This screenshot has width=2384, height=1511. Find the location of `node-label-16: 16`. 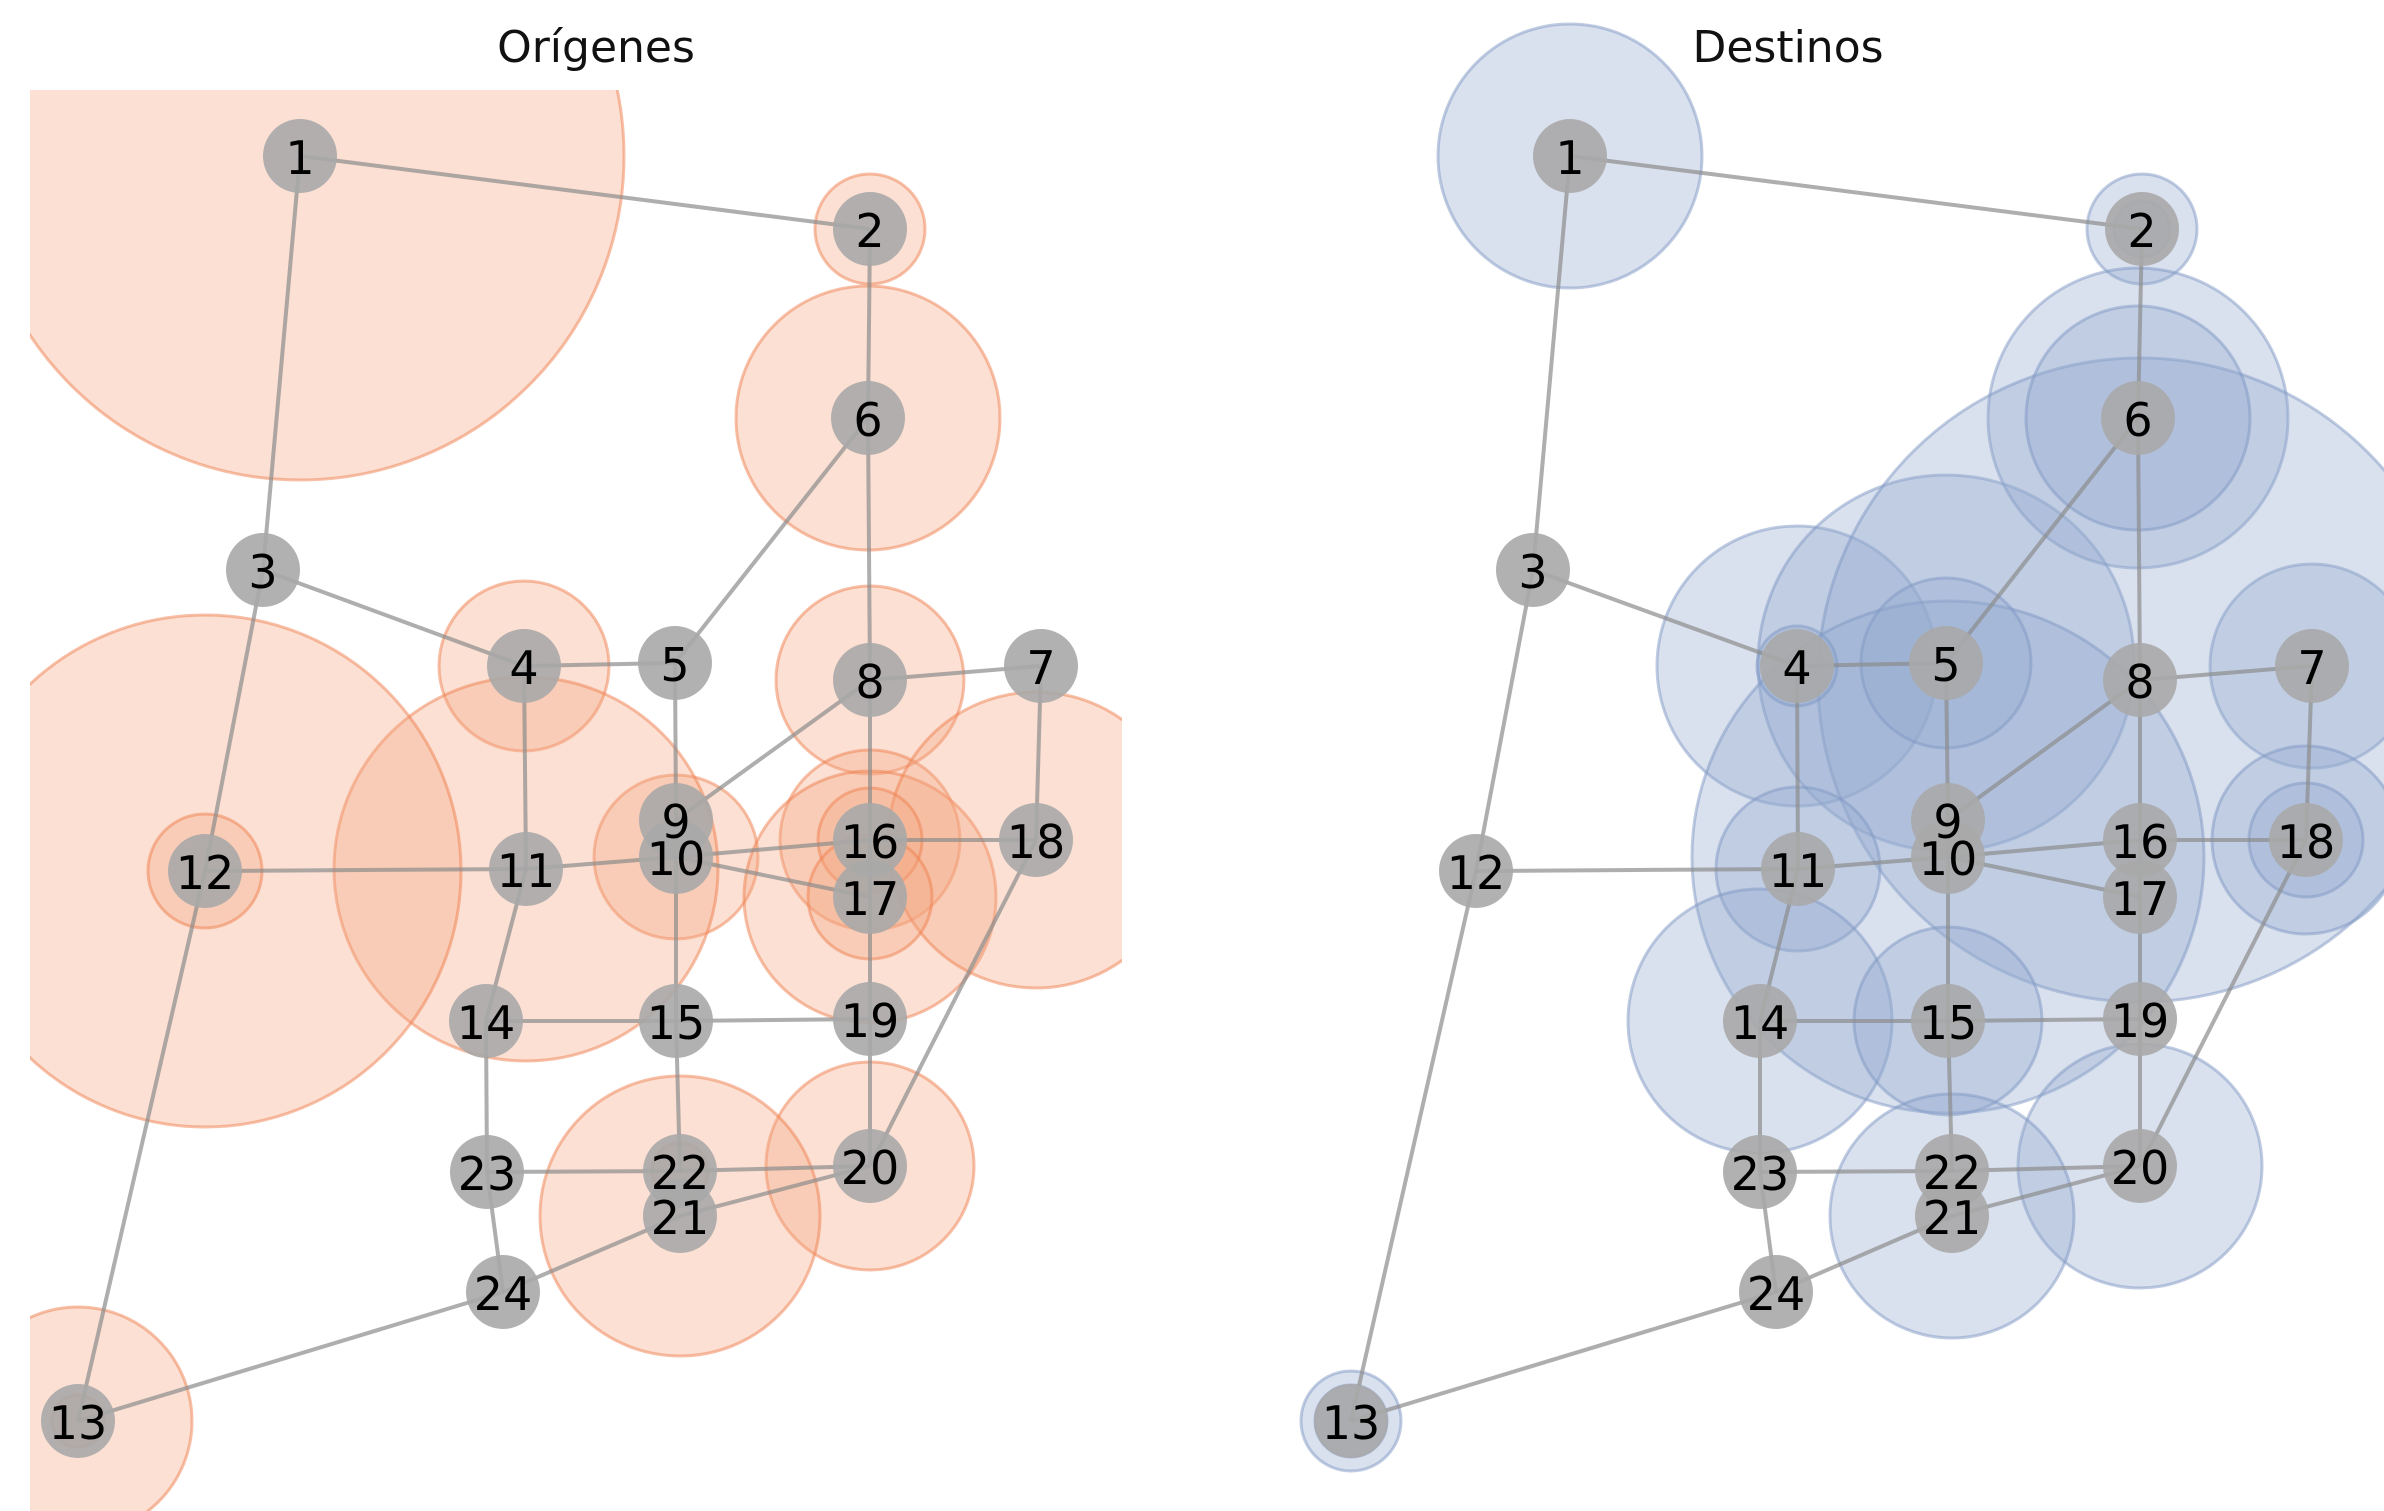

node-label-16: 16 is located at coordinates (2140, 842).